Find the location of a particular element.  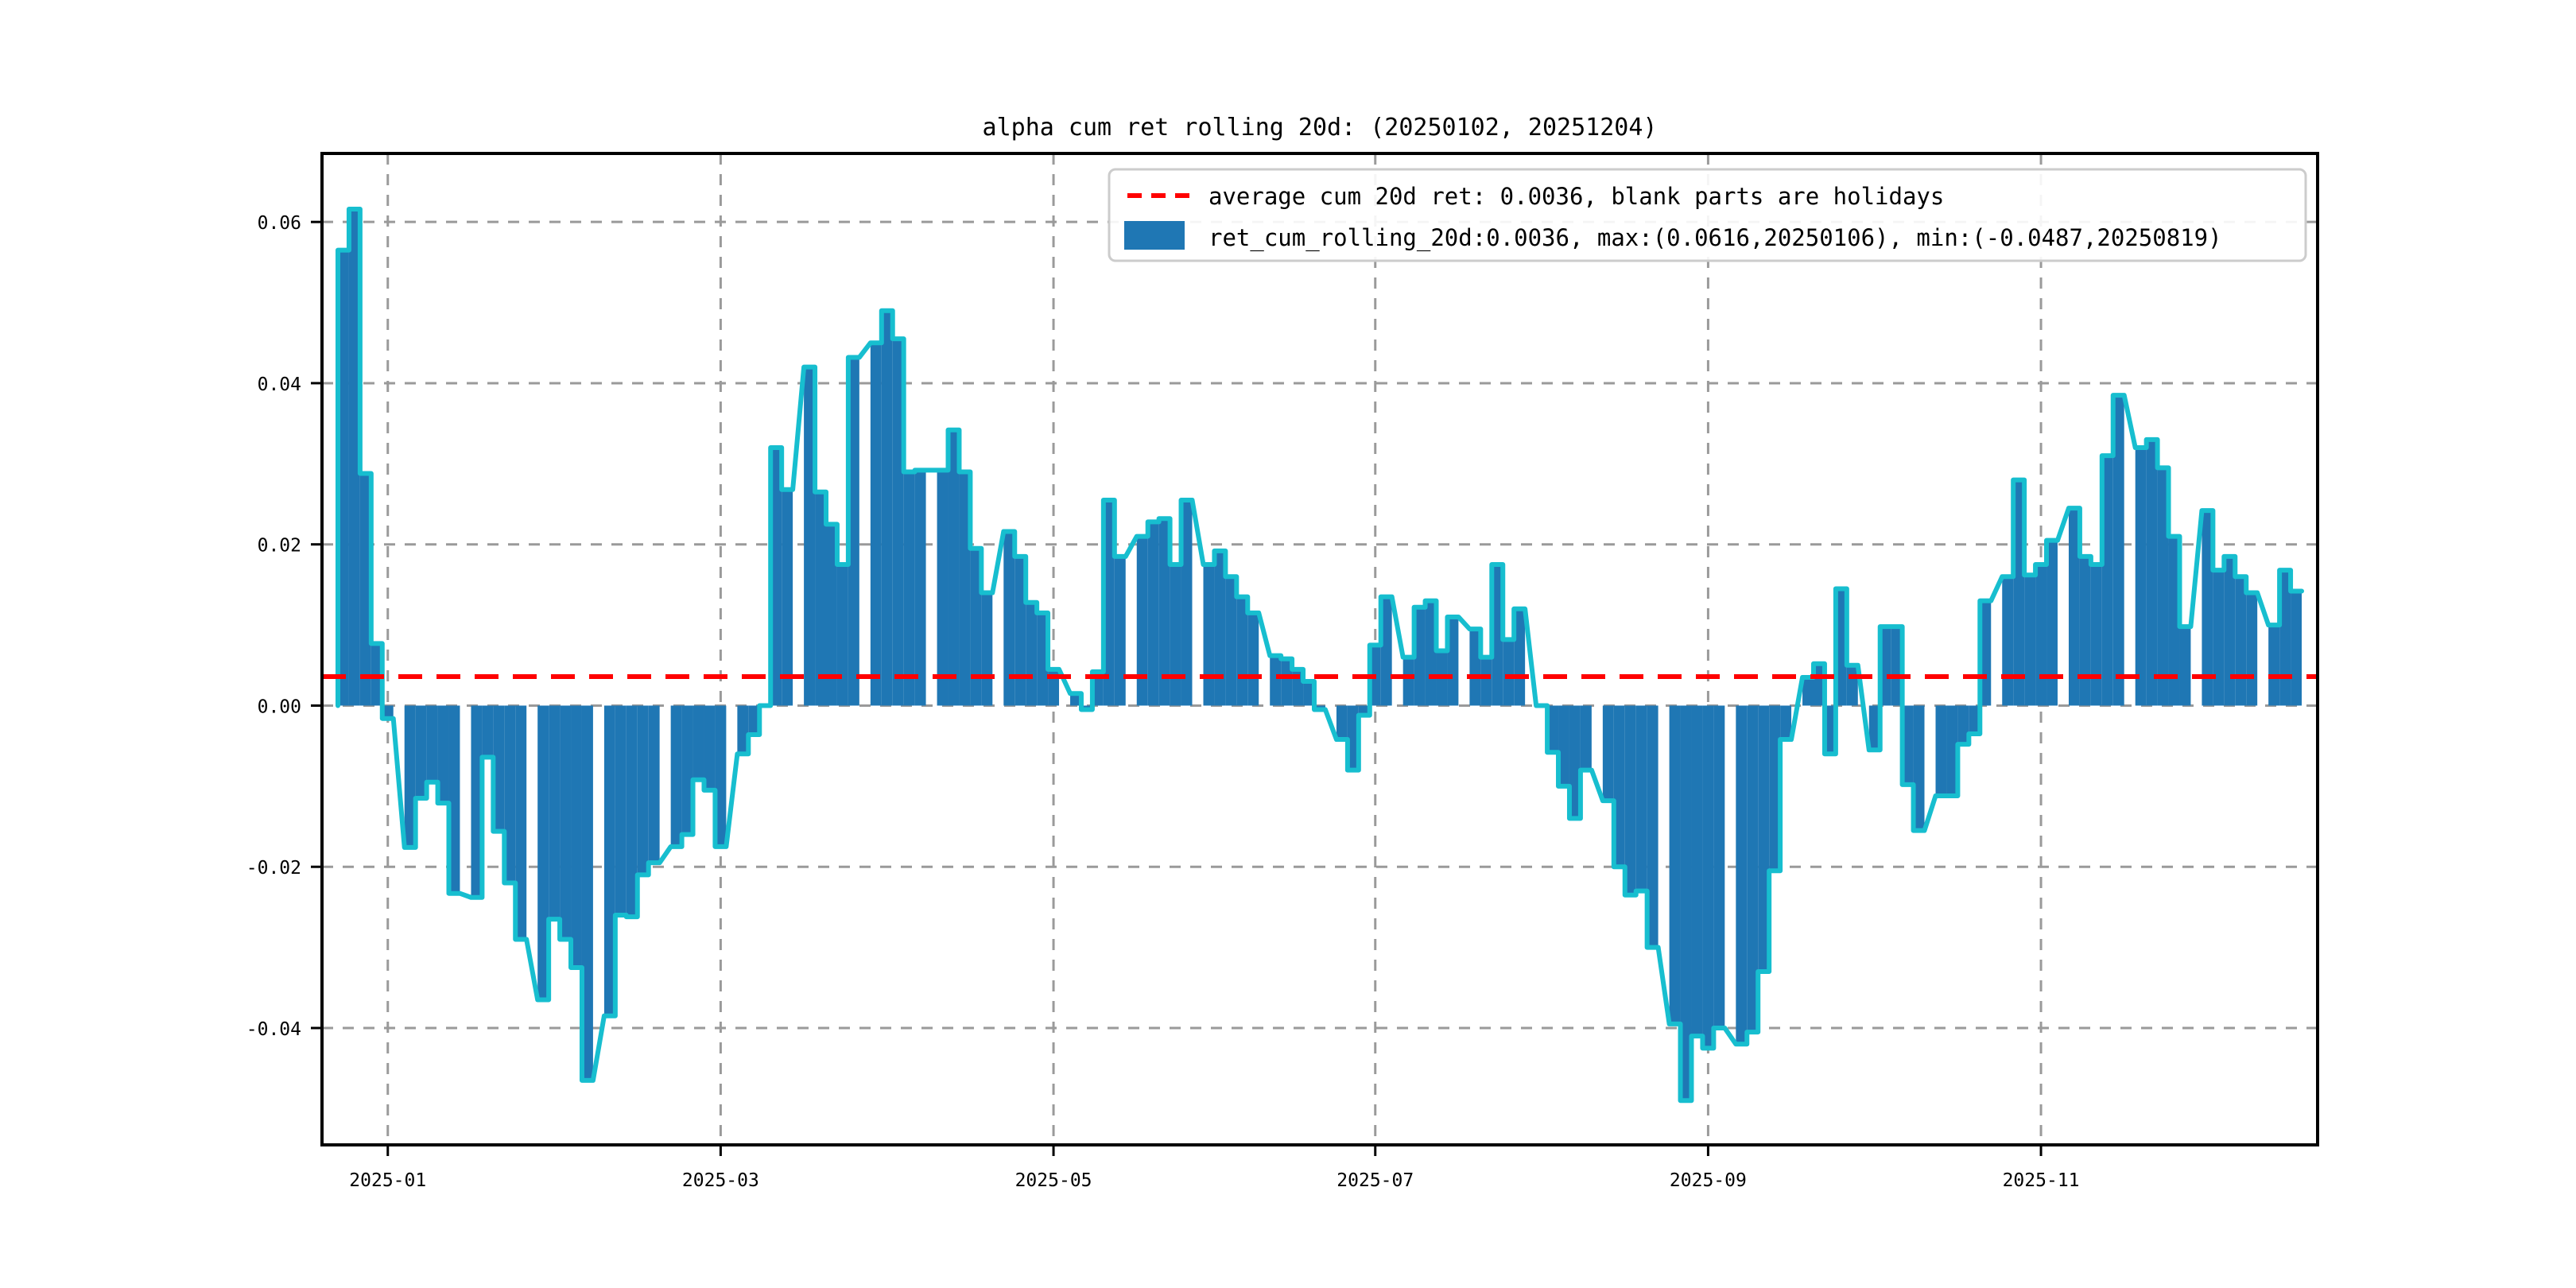

y-tick-label: -0.04 is located at coordinates (273, 1029).